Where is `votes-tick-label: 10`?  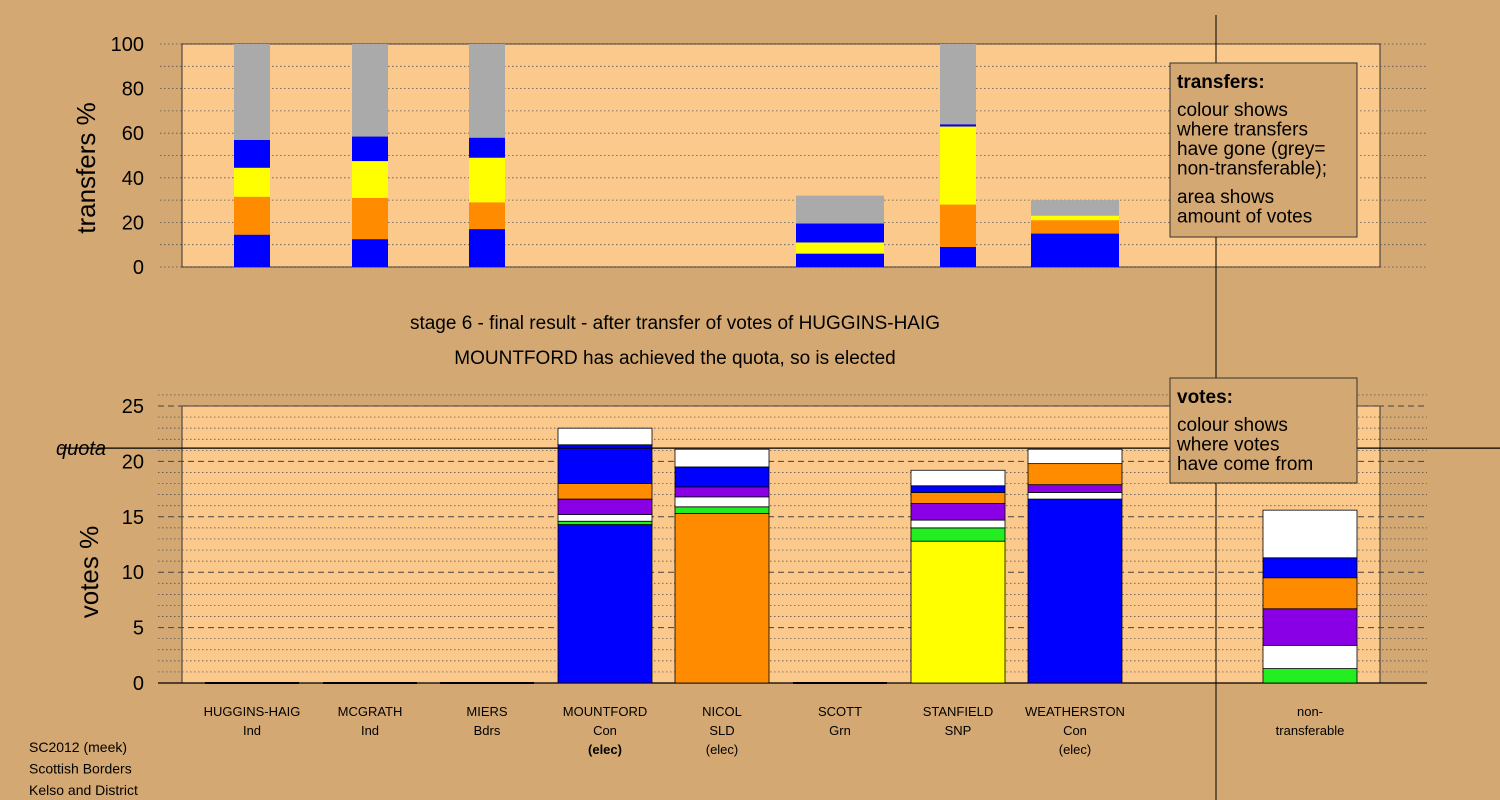 votes-tick-label: 10 is located at coordinates (133, 573).